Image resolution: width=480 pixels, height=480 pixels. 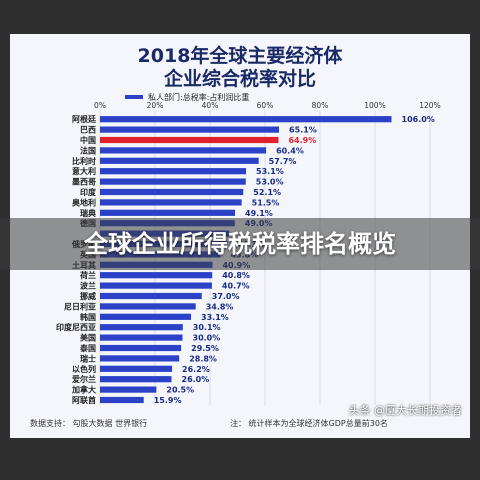 I want to click on value-label: 37.0%, so click(x=226, y=296).